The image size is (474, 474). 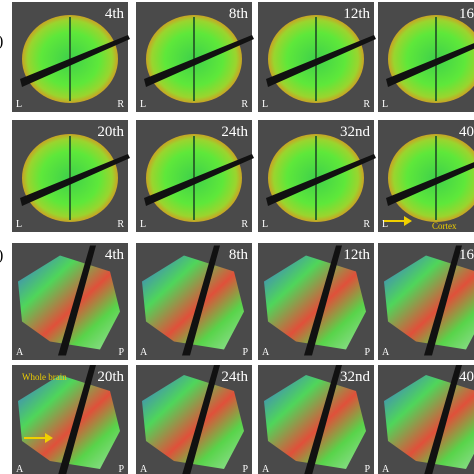 I want to click on annotation: Cortex, so click(x=444, y=226).